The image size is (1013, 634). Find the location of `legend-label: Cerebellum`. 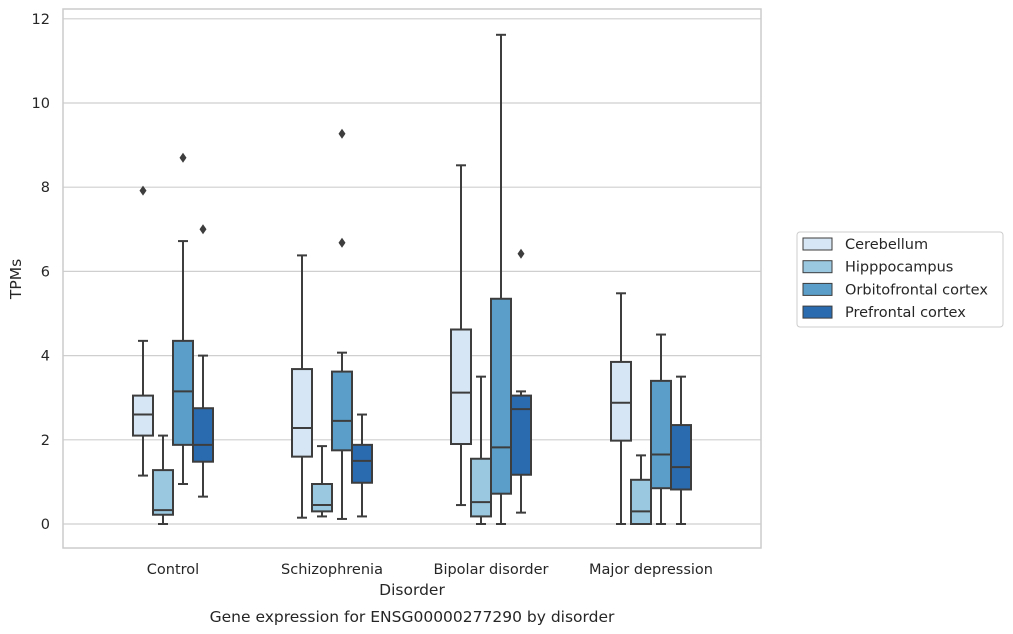

legend-label: Cerebellum is located at coordinates (886, 245).